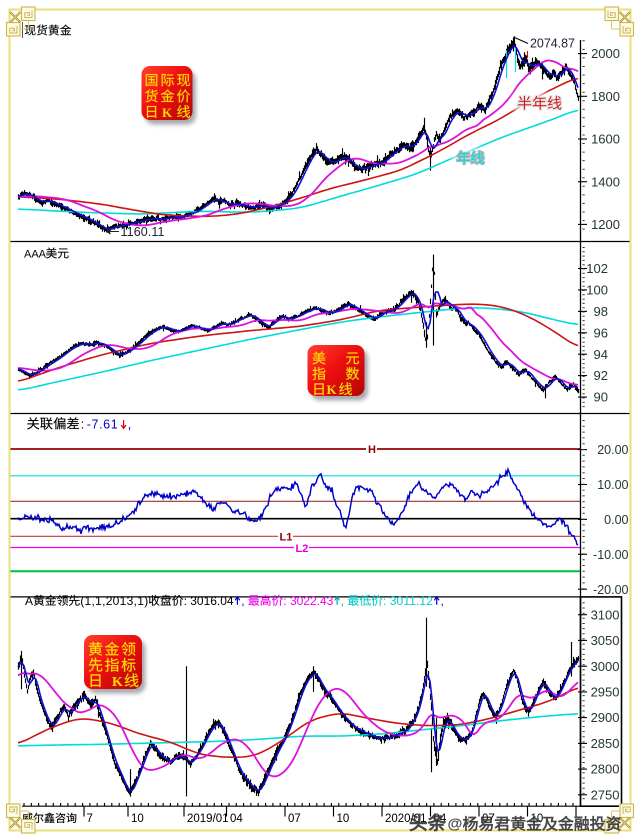 Image resolution: width=640 pixels, height=840 pixels. What do you see at coordinates (209, 601) in the screenshot?
I see `svg-text:: 3016.04: : 3016.04` at bounding box center [209, 601].